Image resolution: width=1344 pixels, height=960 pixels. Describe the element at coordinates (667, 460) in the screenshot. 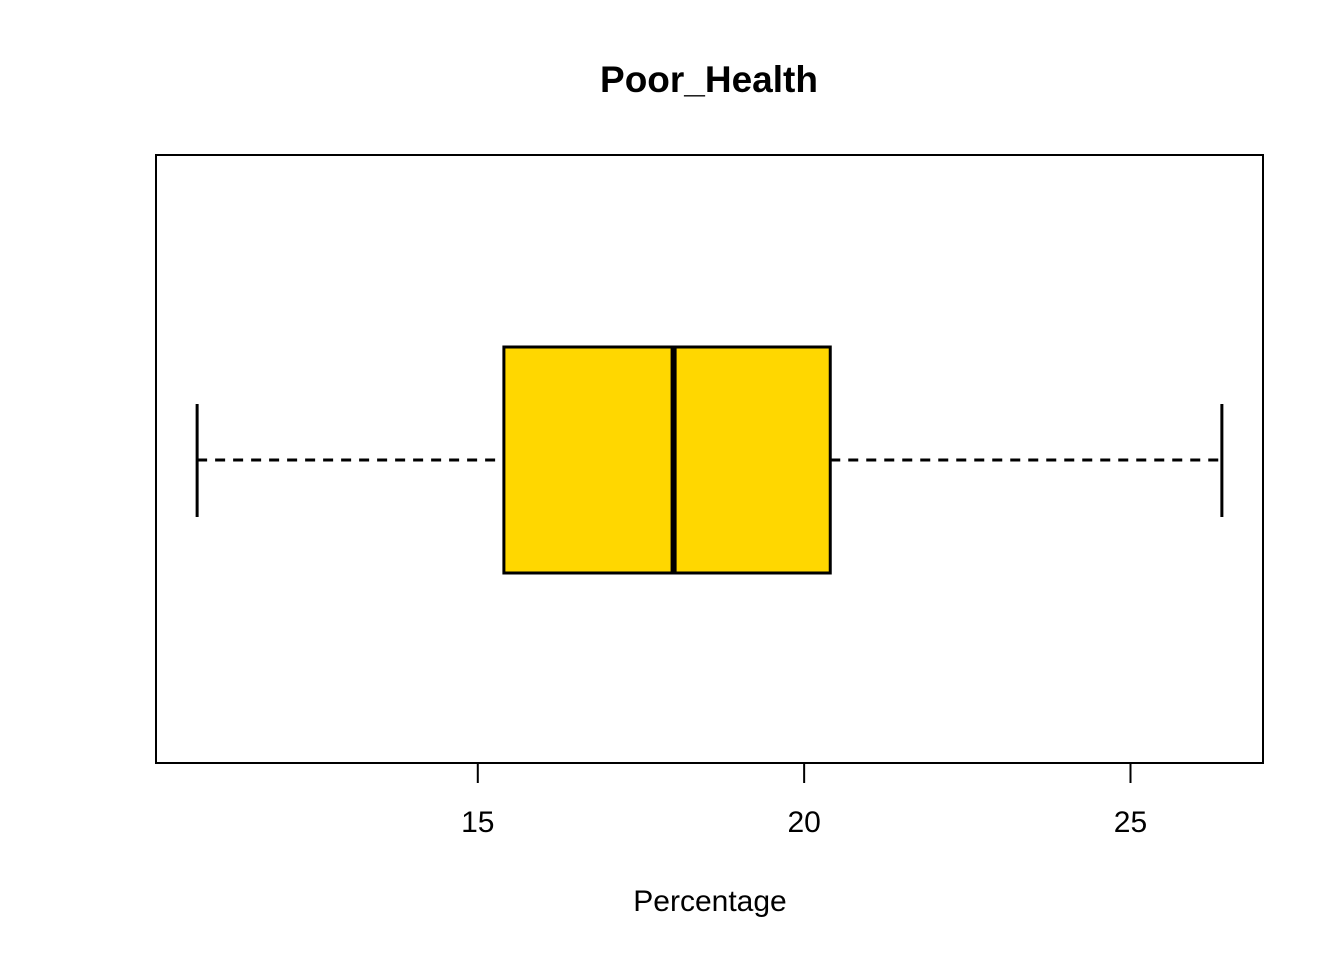

I see `iqr-box` at that location.